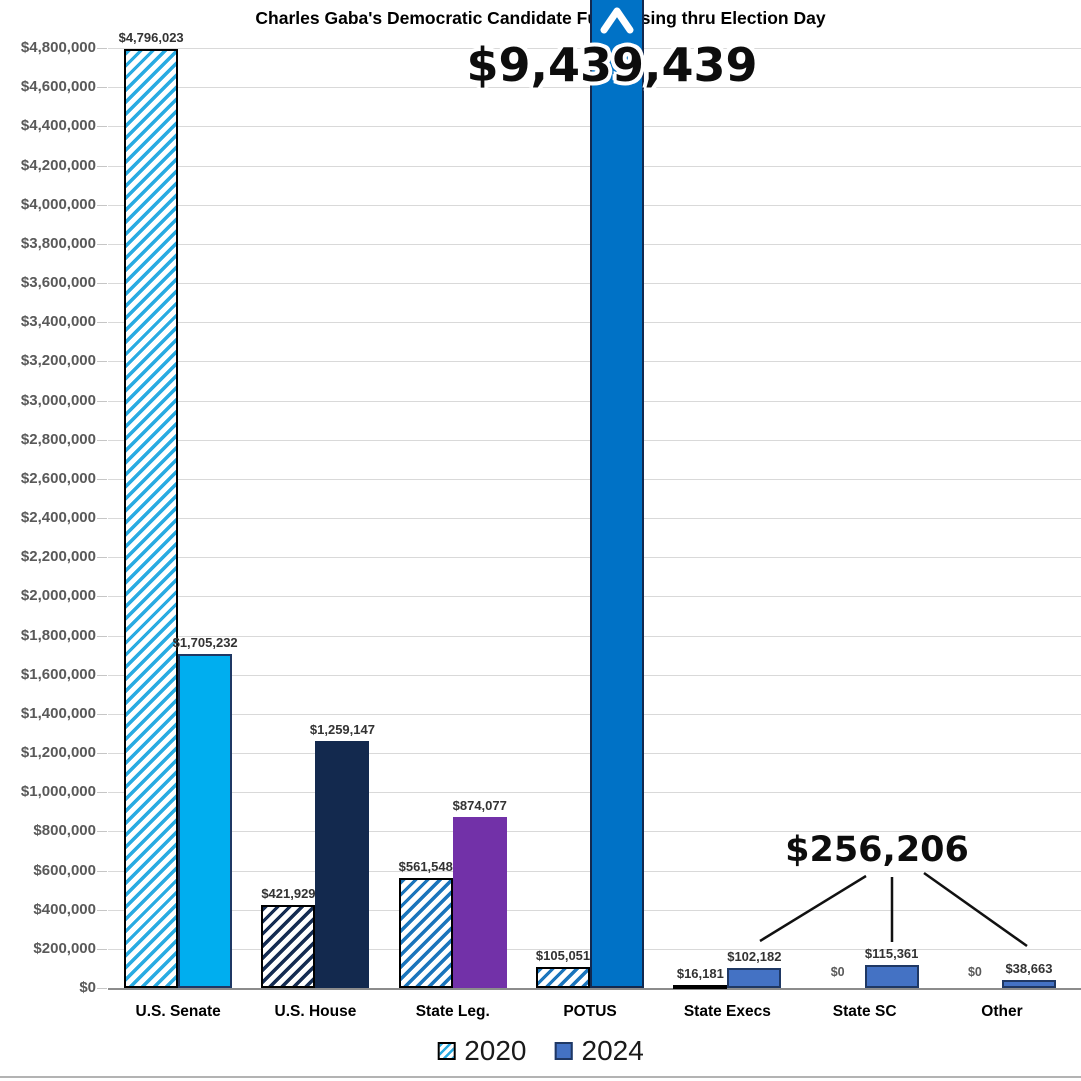 This screenshot has width=1081, height=1081. Describe the element at coordinates (837, 972) in the screenshot. I see `value-label-2020-state-sc: $0` at that location.